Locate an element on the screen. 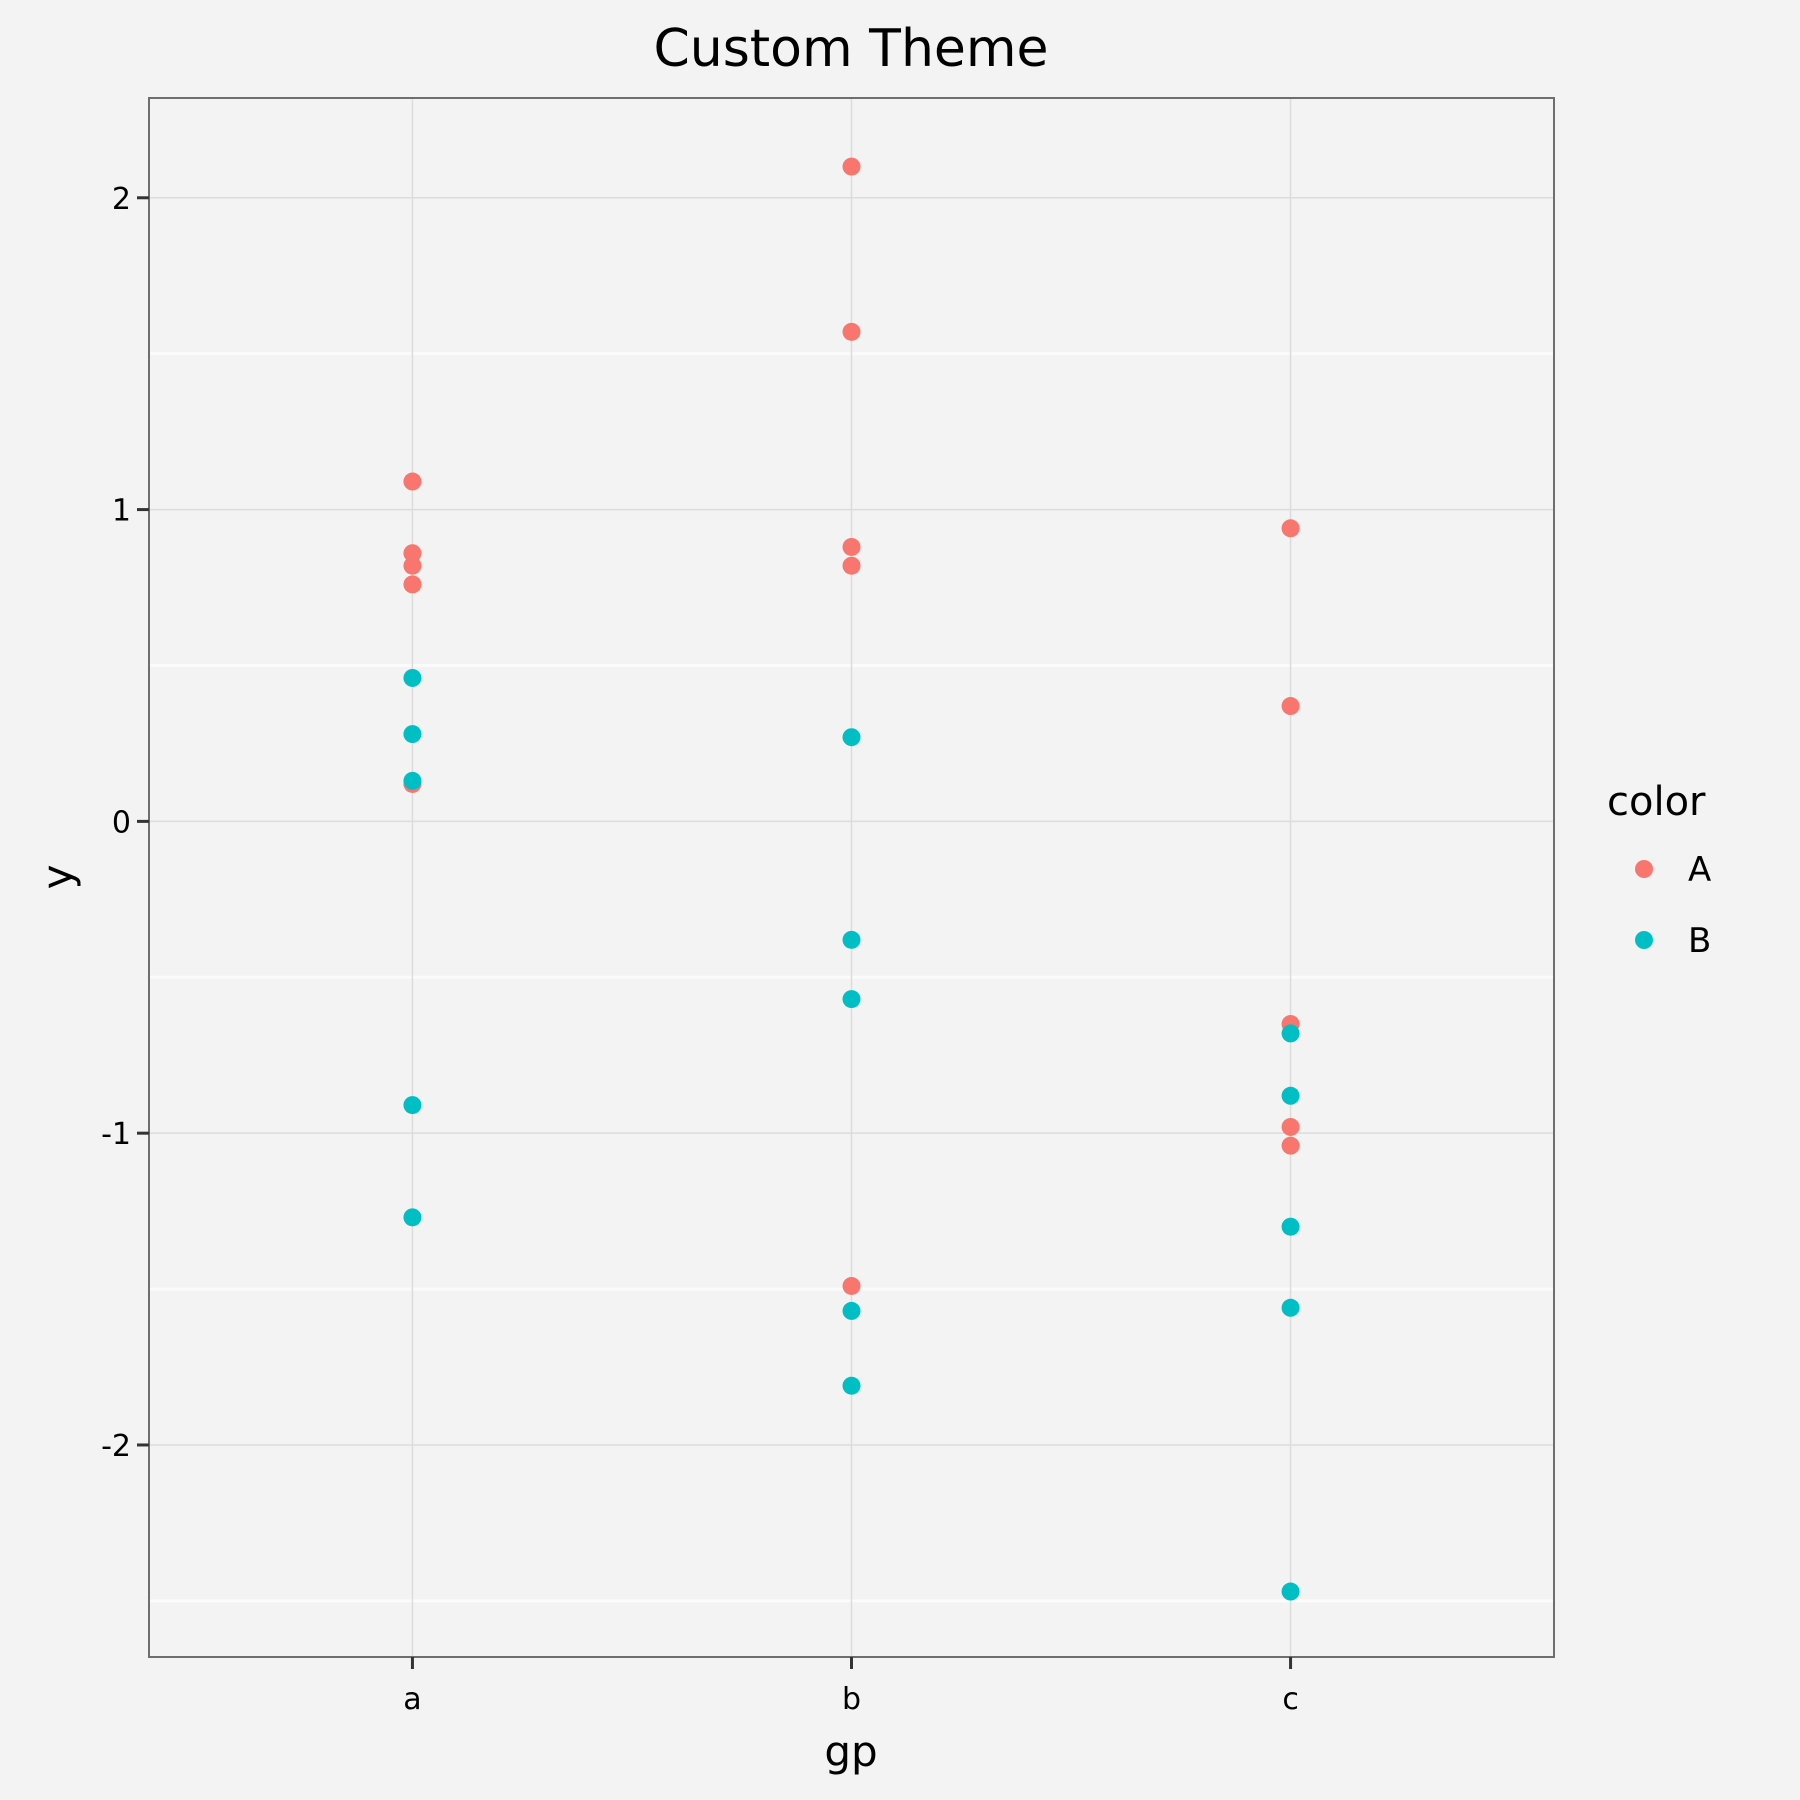  legend: color AB is located at coordinates (1659, 870).